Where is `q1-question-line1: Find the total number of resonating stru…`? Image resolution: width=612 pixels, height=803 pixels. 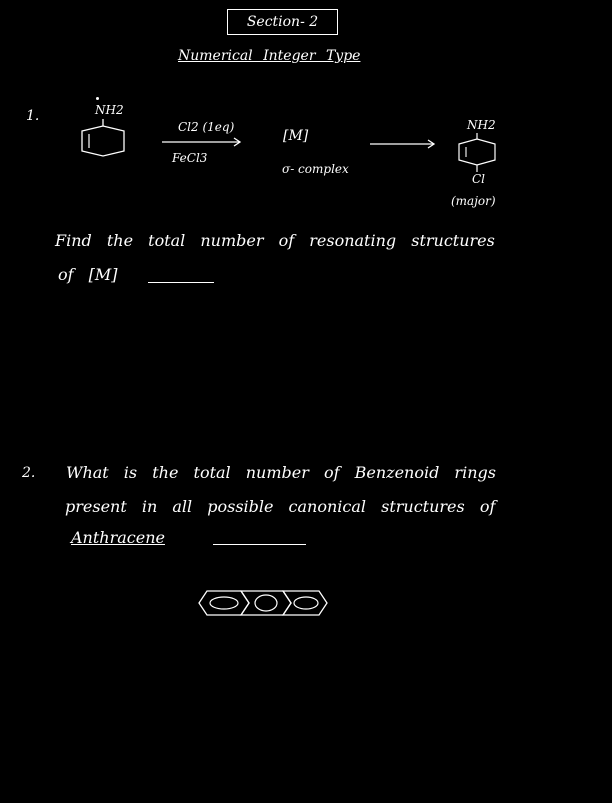 q1-question-line1: Find the total number of resonating stru… is located at coordinates (275, 240).